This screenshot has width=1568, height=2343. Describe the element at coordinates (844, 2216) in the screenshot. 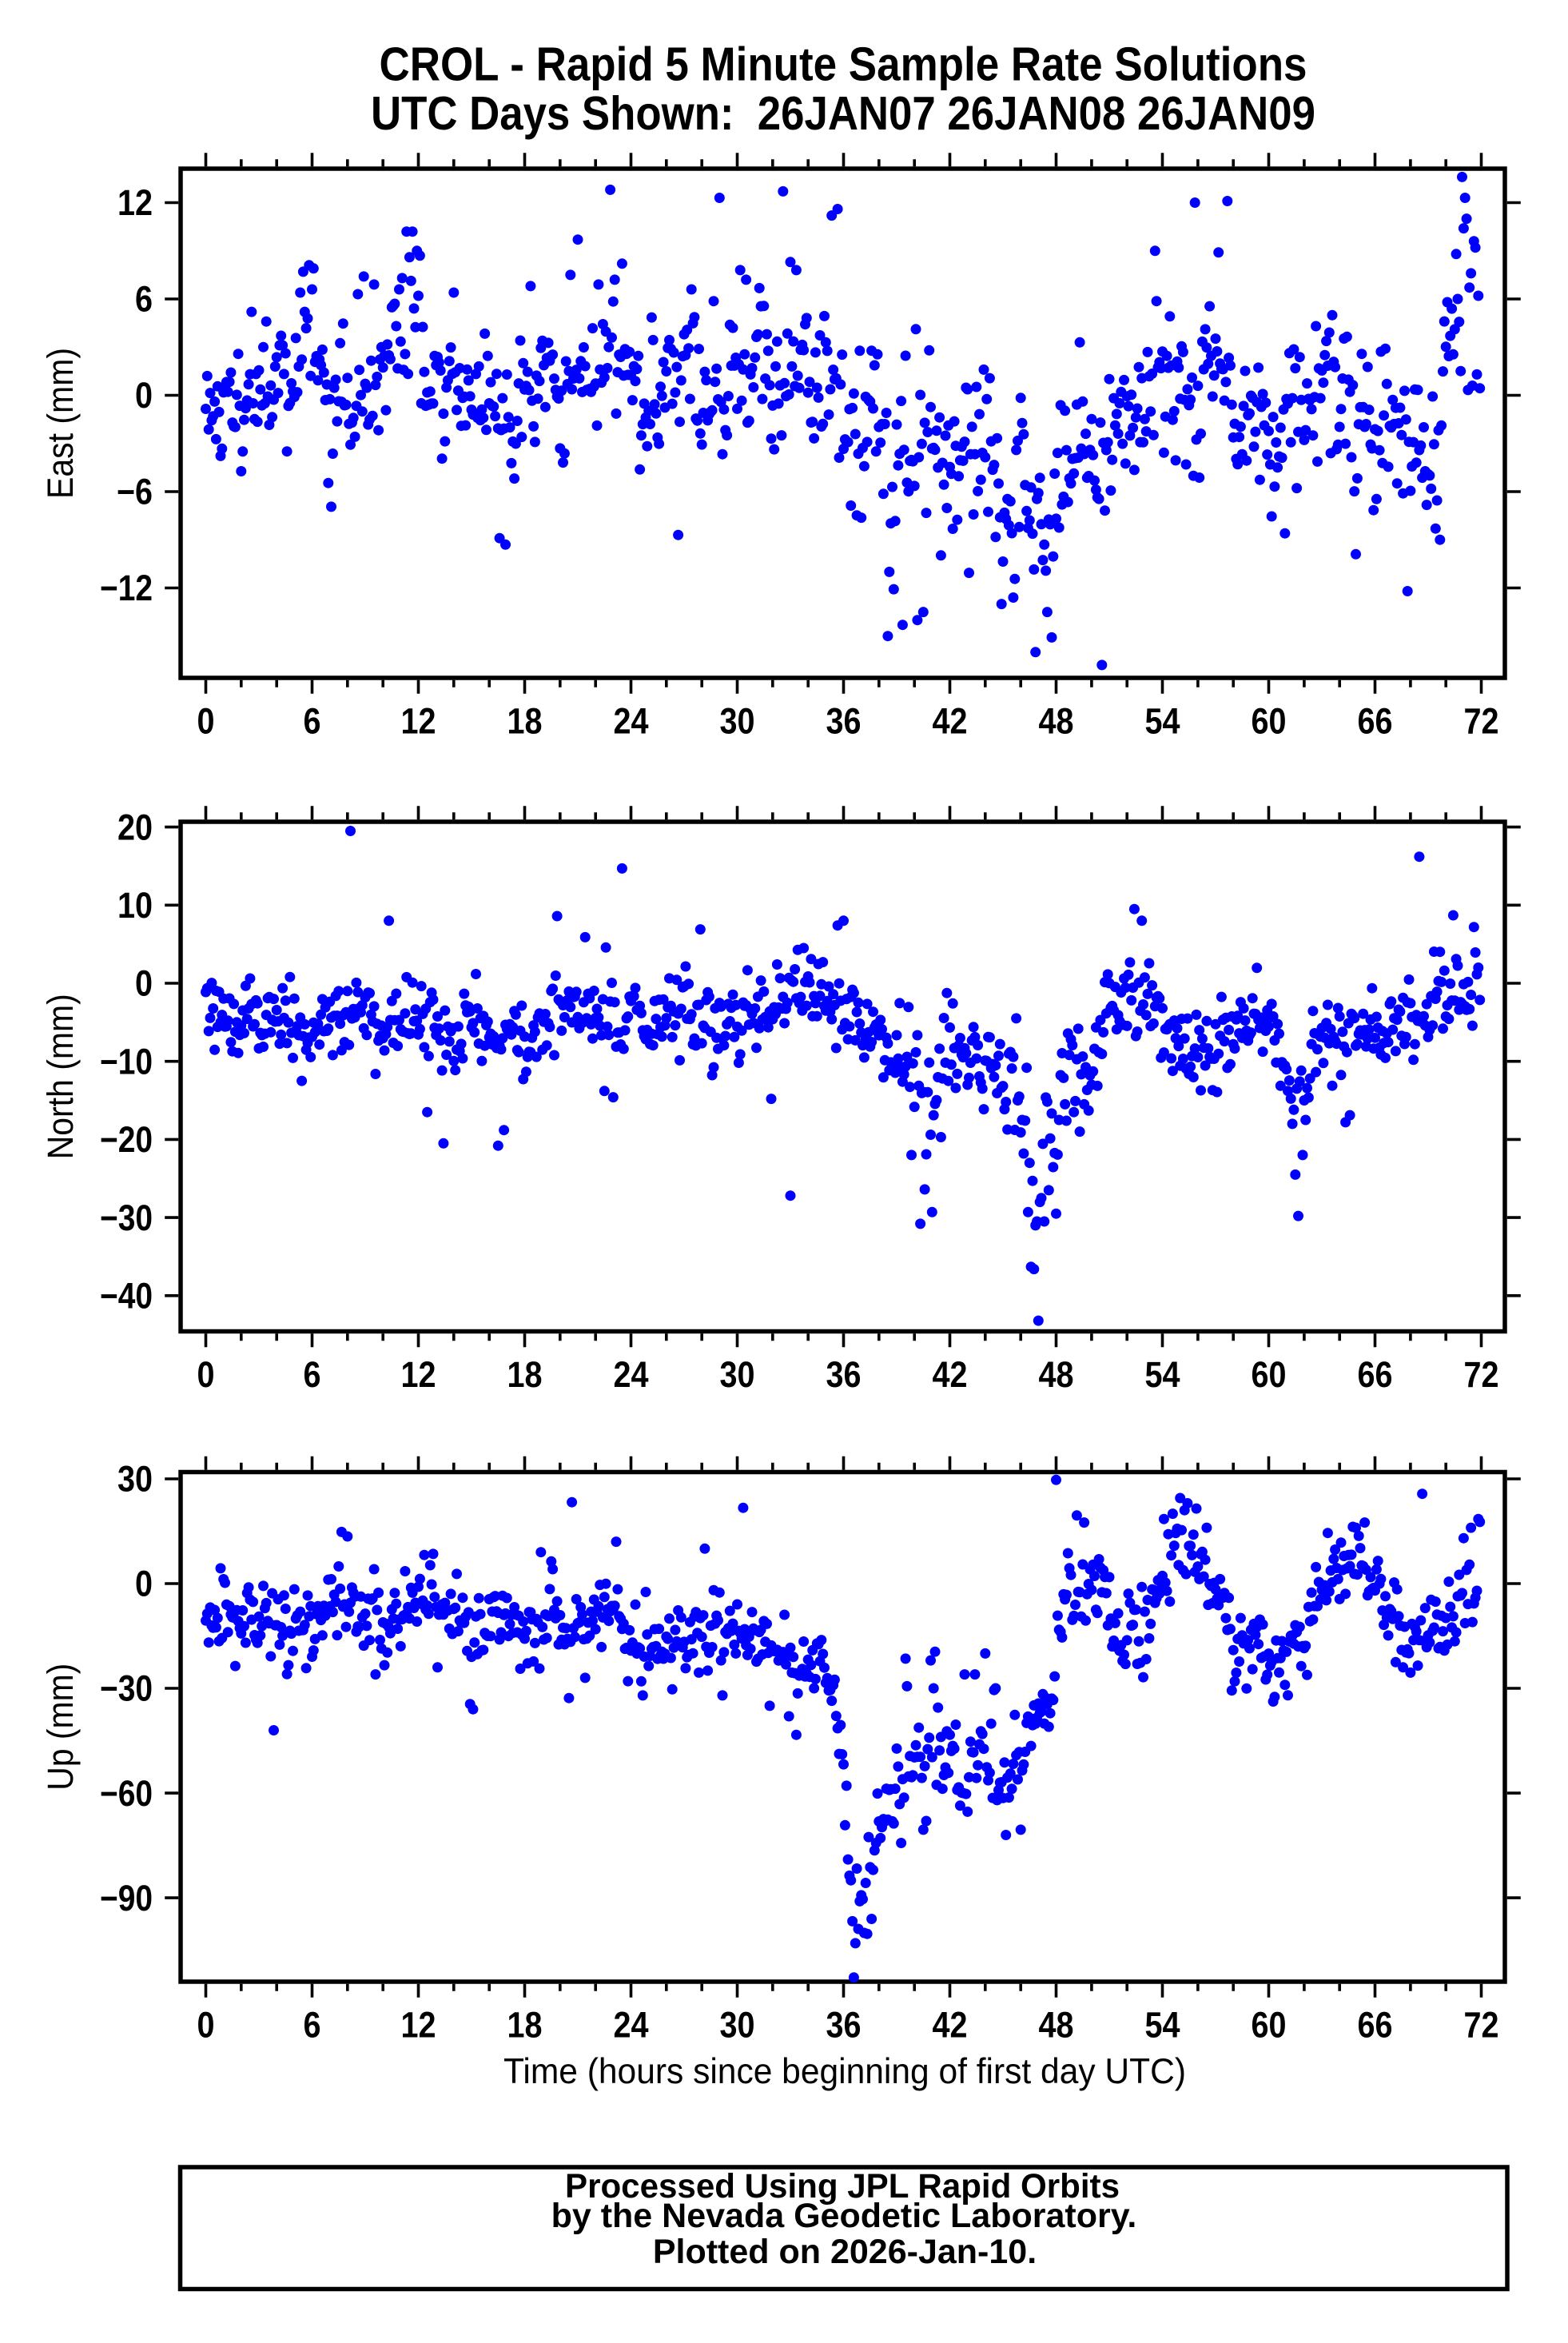

I see `svg-text:by the Nevada Geodetic Laborat: by the Nevada Geodetic Laboratory.` at that location.